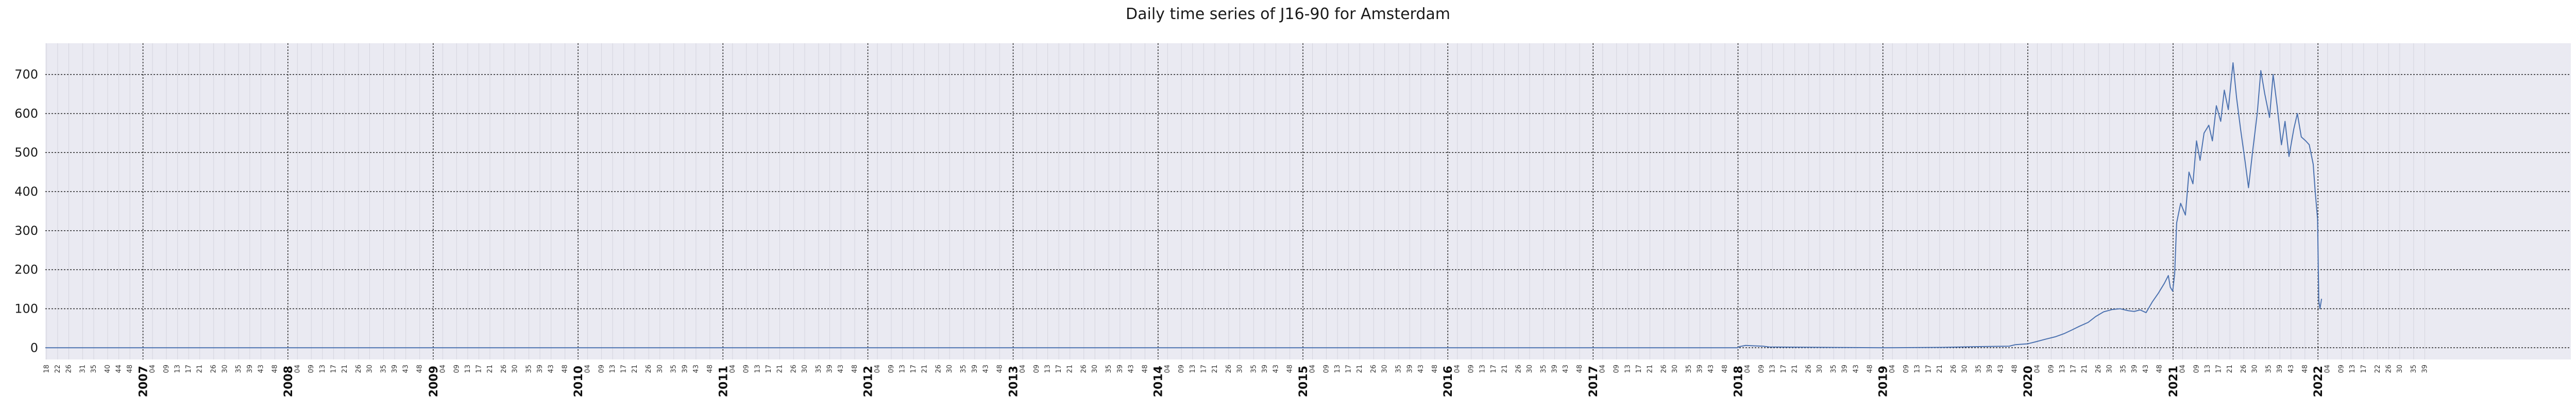  Describe the element at coordinates (119, 369) in the screenshot. I see `x-week-tick-label: 44` at that location.